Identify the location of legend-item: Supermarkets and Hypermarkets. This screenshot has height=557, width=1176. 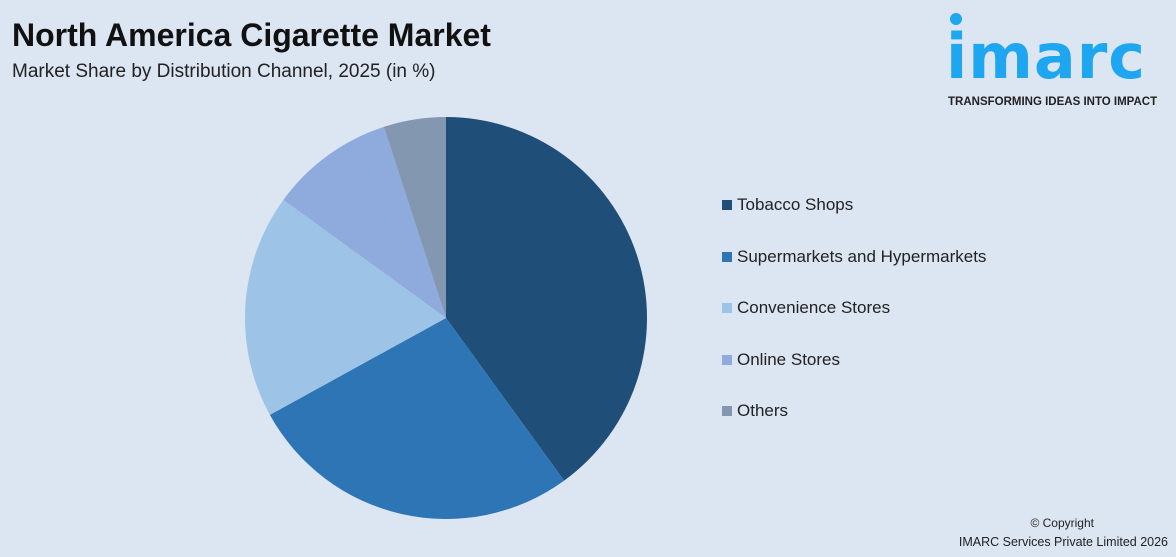
(854, 257).